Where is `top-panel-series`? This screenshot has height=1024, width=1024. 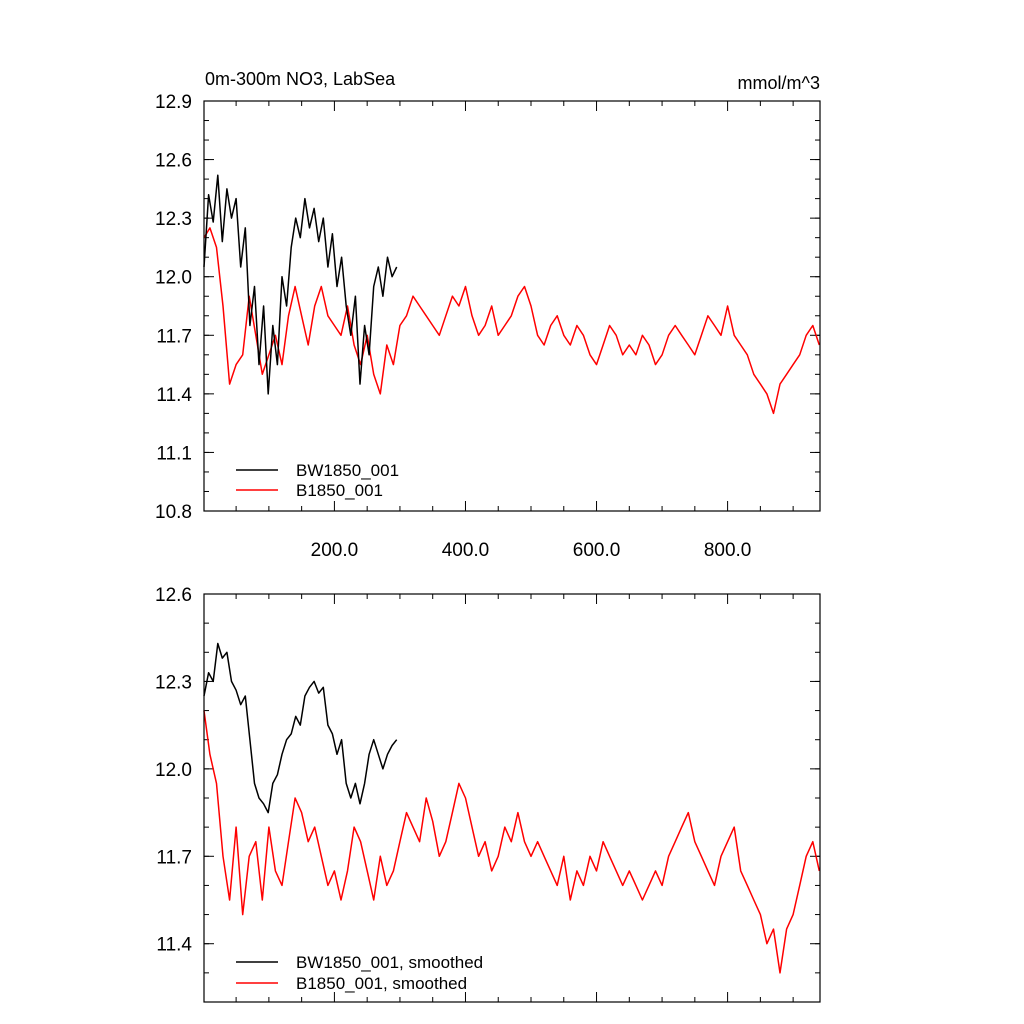
top-panel-series is located at coordinates (512, 294).